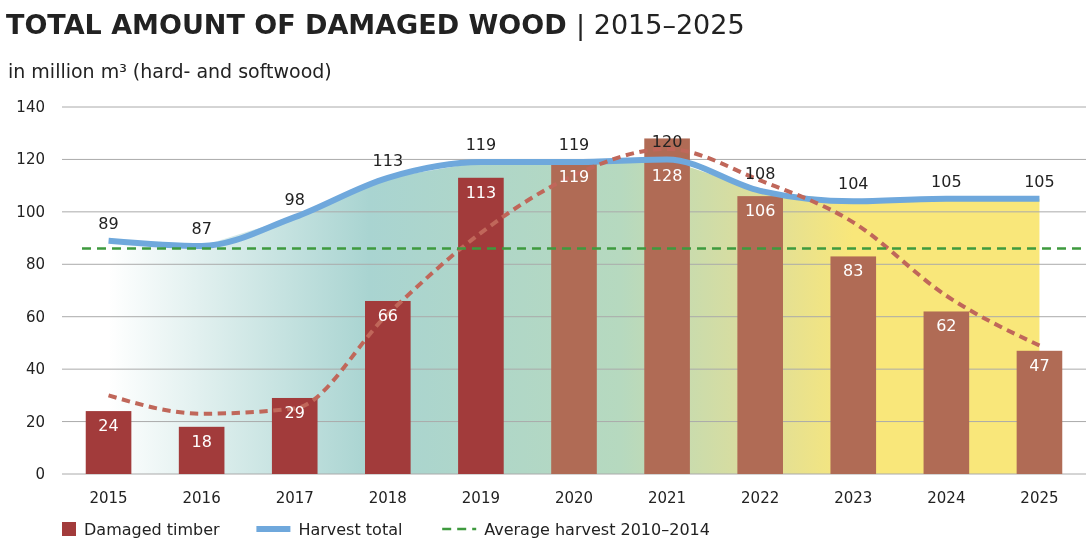 The width and height of the screenshot is (1091, 544). Describe the element at coordinates (108, 426) in the screenshot. I see `data-label: 24` at that location.